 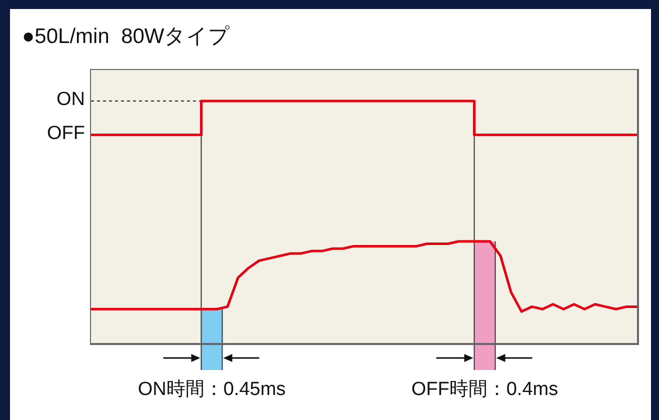 I want to click on text: ON, so click(x=70, y=99).